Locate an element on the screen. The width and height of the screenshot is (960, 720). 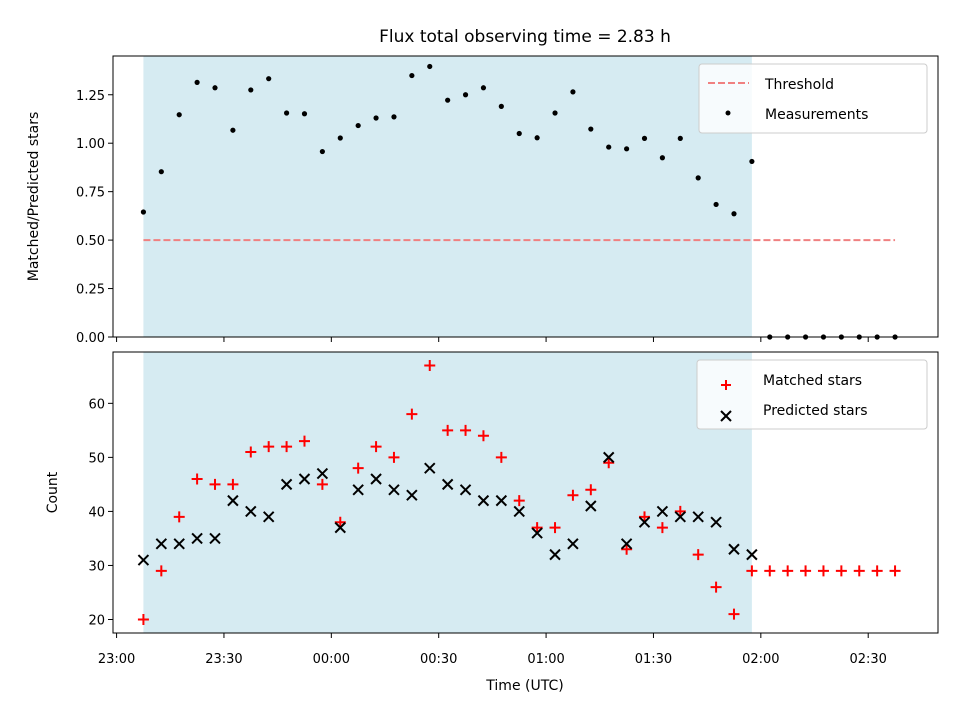
top-y-tick-label: 1.00 is located at coordinates (90, 144).